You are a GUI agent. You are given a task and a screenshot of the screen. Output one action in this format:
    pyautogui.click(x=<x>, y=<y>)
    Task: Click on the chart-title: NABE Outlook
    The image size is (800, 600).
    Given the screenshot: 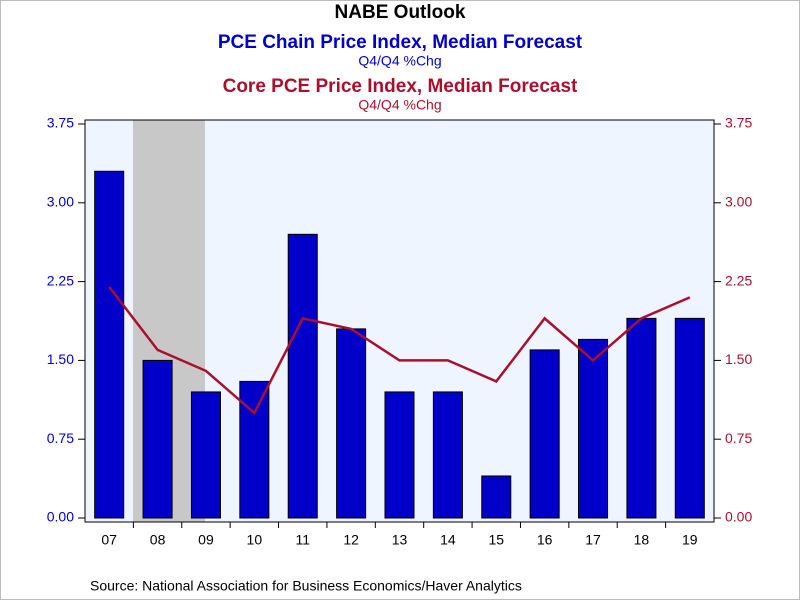 What is the action you would take?
    pyautogui.click(x=400, y=12)
    